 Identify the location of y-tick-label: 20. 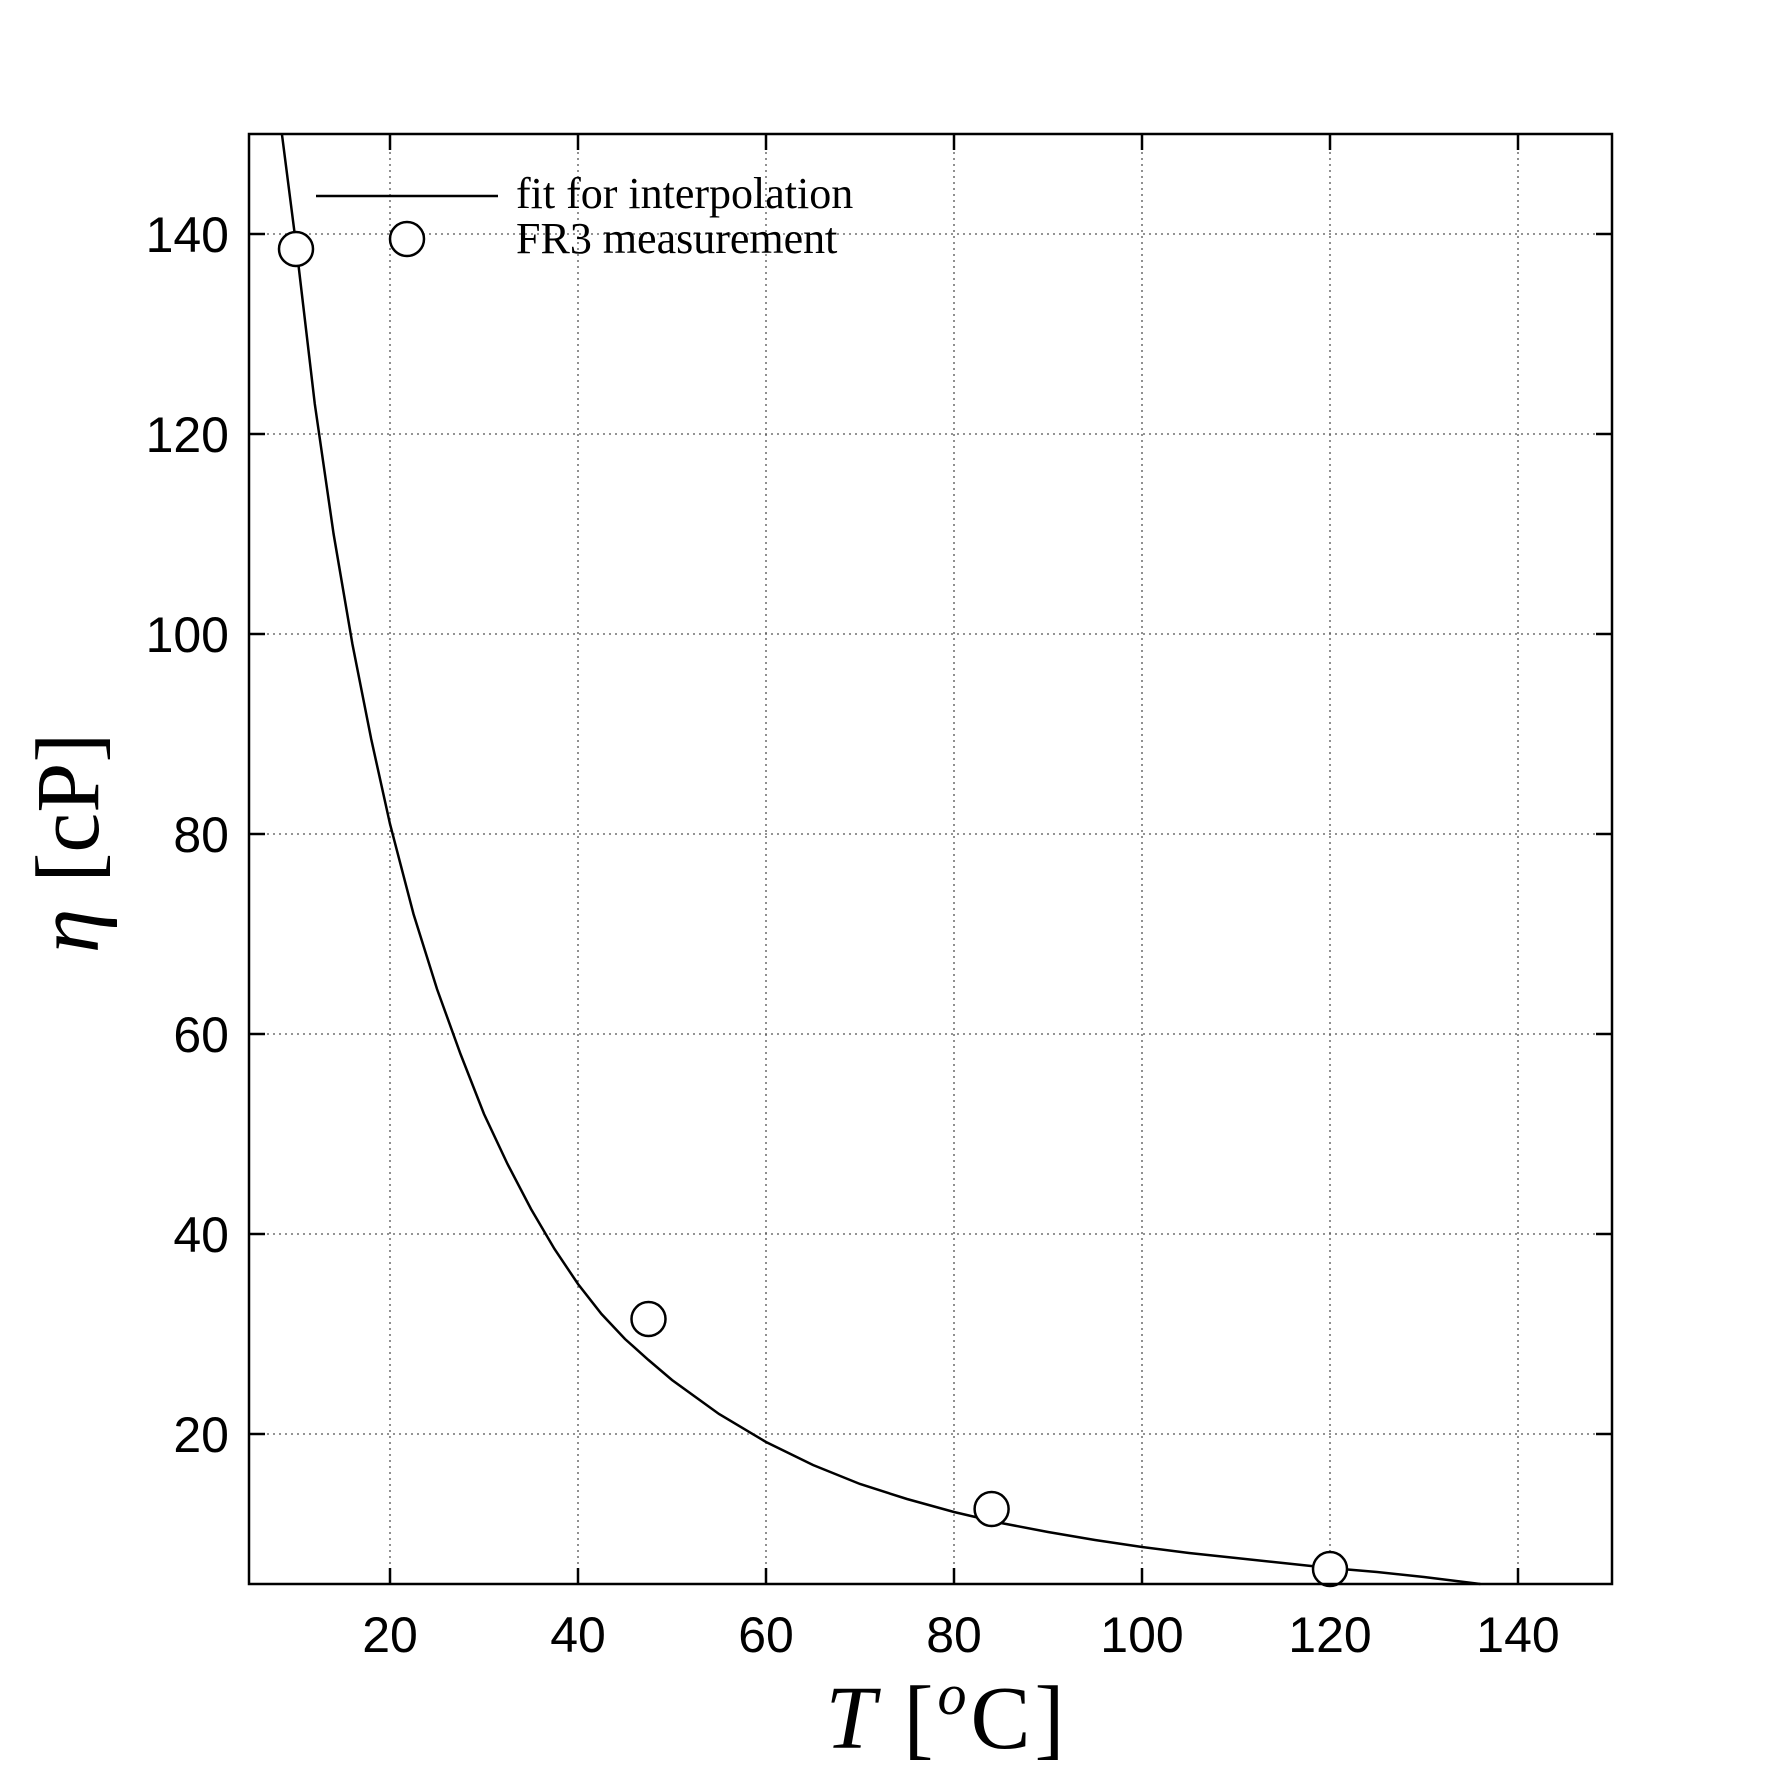
(201, 1435).